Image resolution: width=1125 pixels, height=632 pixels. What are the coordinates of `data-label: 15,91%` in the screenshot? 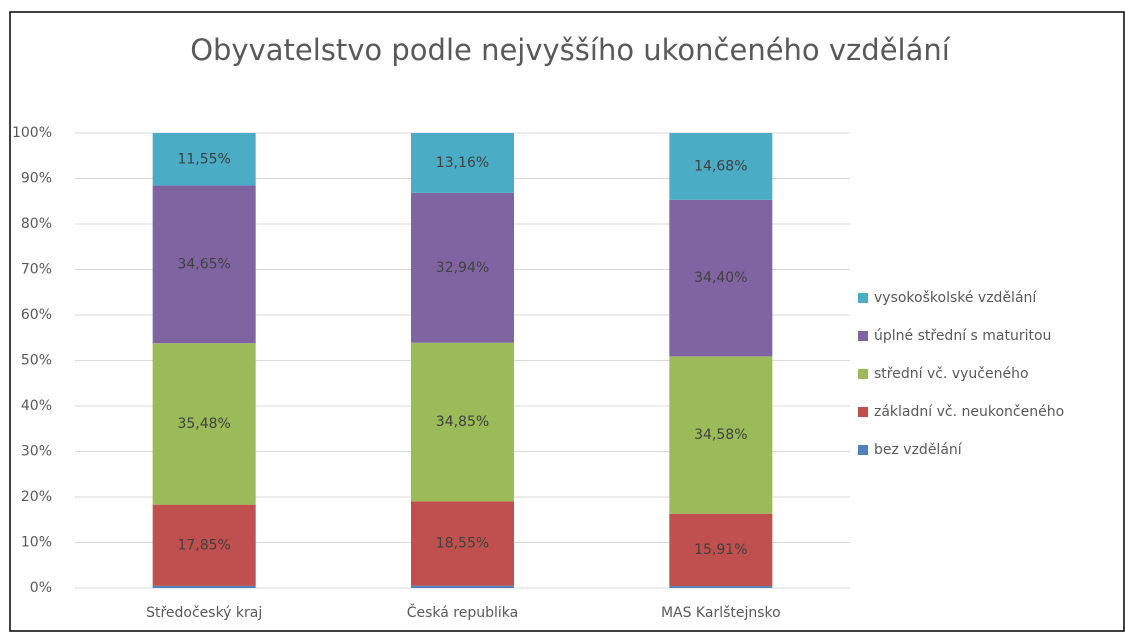 It's located at (720, 550).